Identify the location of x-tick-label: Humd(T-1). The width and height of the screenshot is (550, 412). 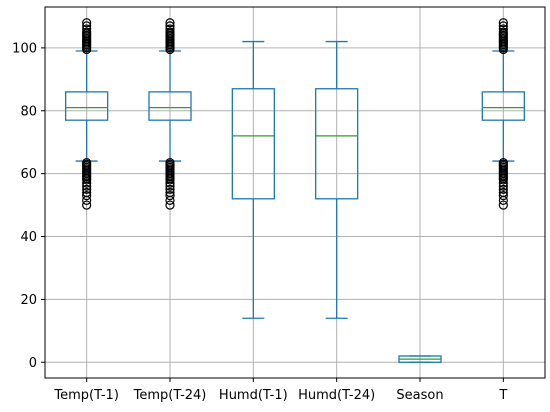
(253, 395).